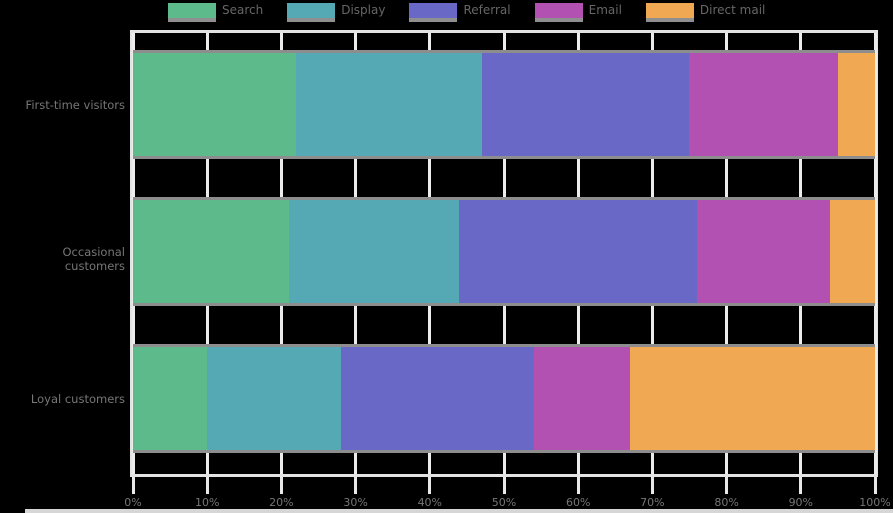  Describe the element at coordinates (133, 502) in the screenshot. I see `x-tick-label: 0%` at that location.